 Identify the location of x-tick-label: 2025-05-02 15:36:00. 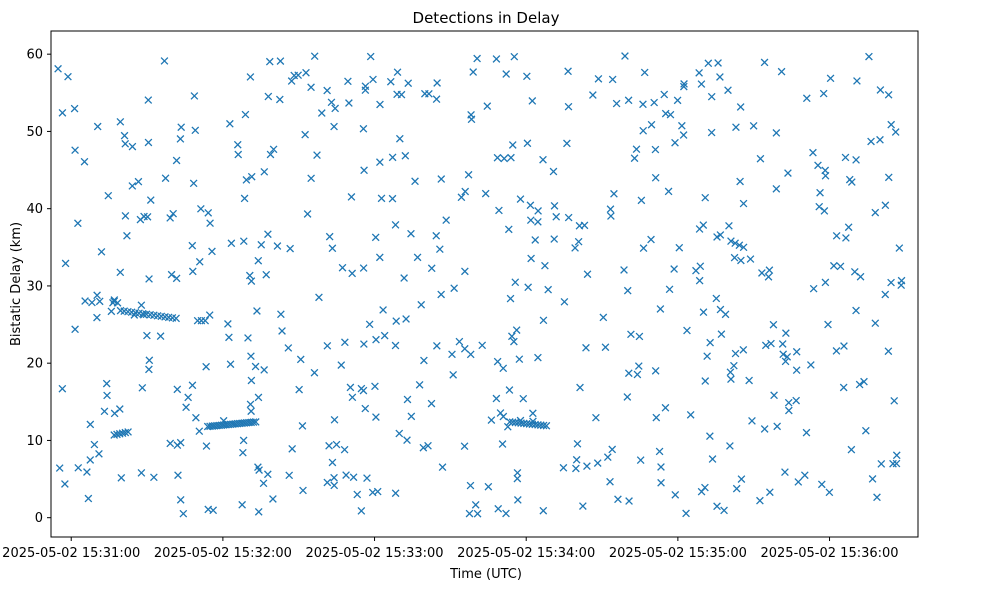
(829, 553).